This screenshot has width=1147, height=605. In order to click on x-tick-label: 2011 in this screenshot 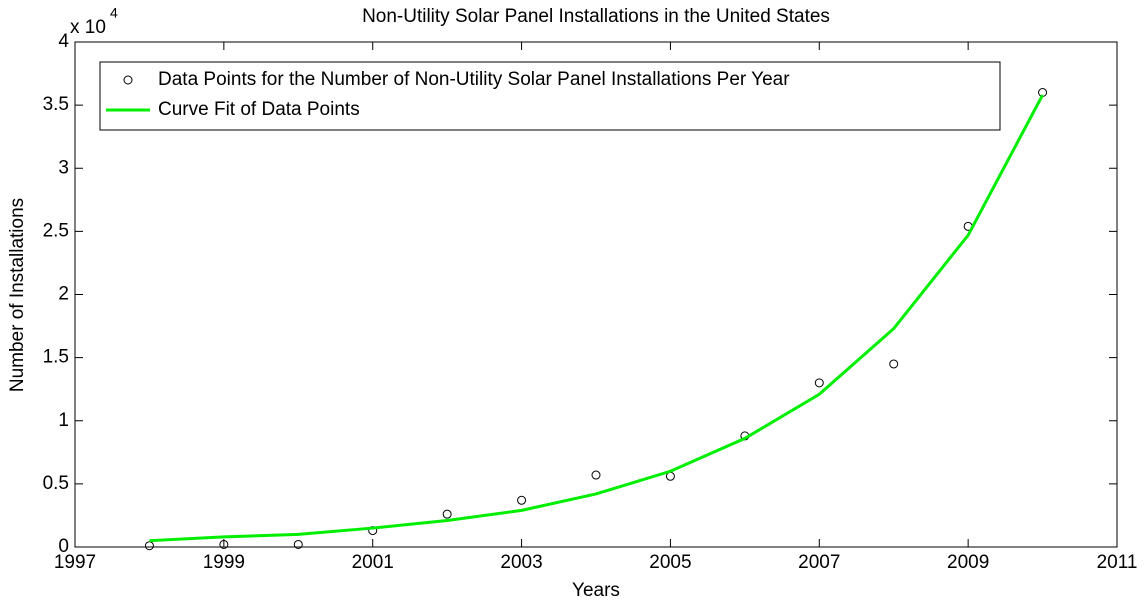, I will do `click(1117, 562)`.